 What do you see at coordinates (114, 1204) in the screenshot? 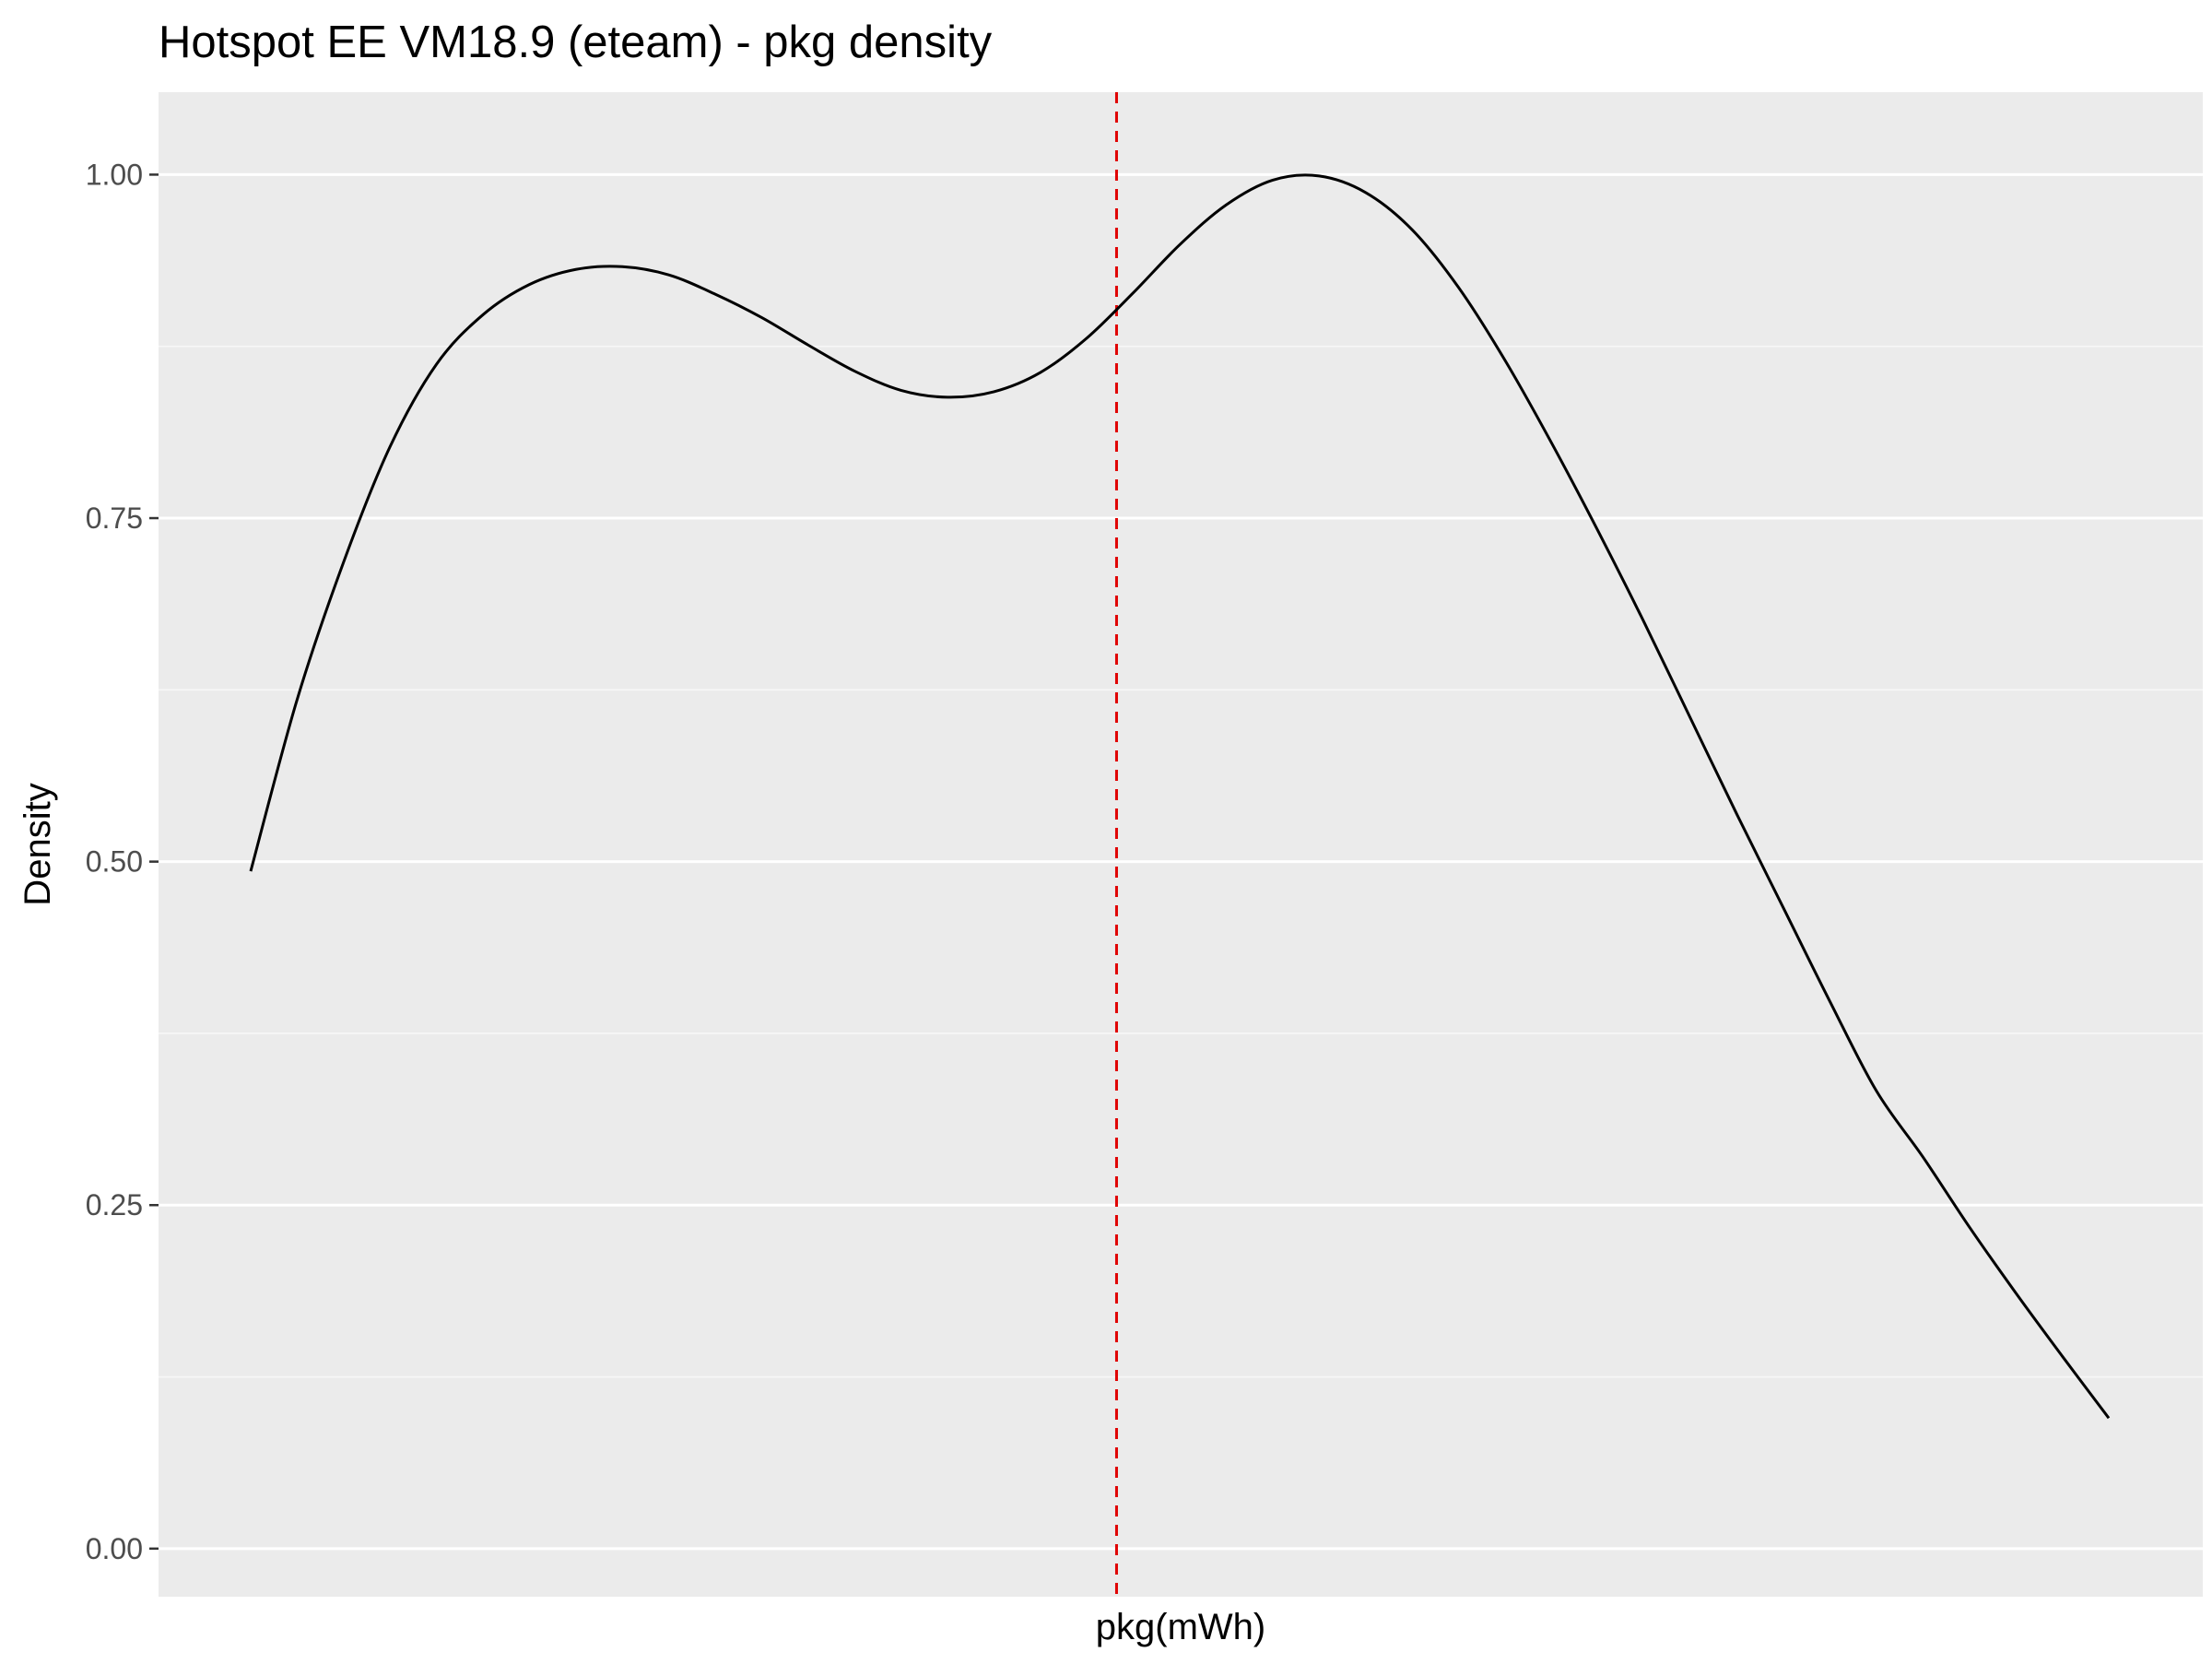
I see `y-tick-label: 0.25` at bounding box center [114, 1204].